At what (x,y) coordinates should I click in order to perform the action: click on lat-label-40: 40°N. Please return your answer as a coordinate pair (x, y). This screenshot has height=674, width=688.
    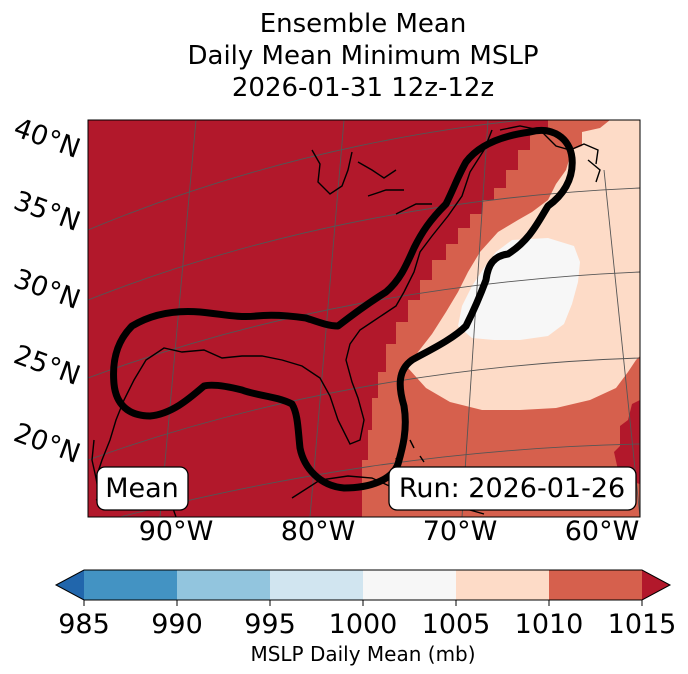
    Looking at the image, I should click on (47, 138).